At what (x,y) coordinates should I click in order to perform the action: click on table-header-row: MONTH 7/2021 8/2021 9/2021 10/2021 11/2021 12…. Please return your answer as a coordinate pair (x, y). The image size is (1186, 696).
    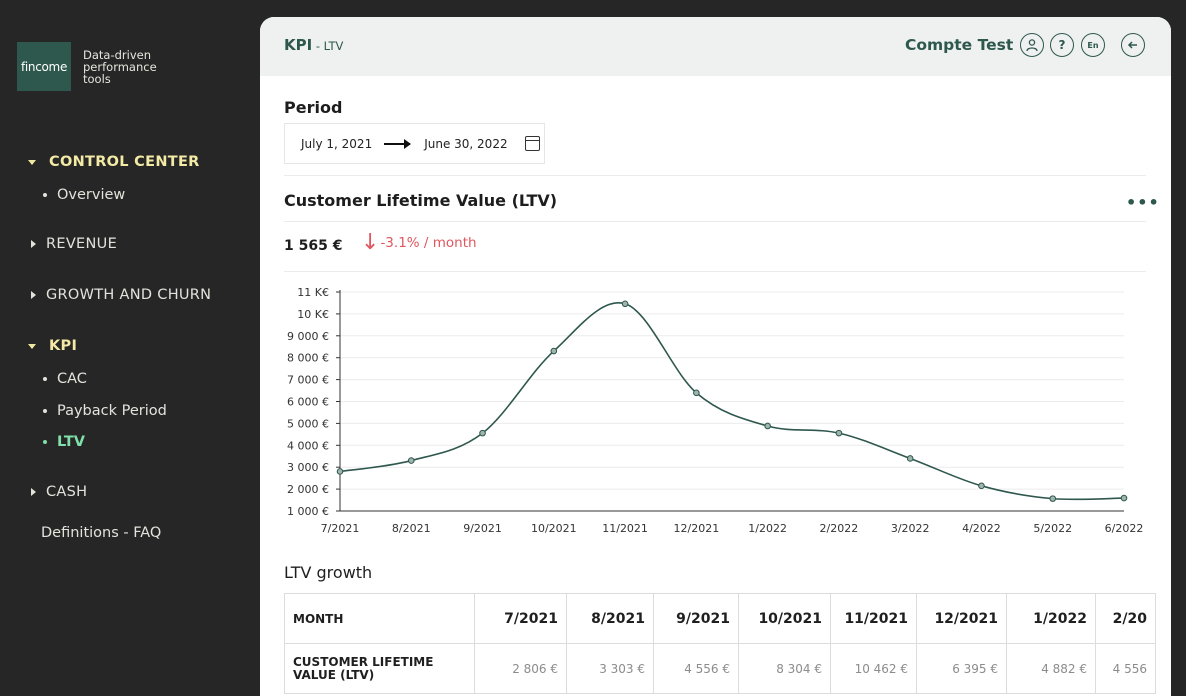
    Looking at the image, I should click on (720, 618).